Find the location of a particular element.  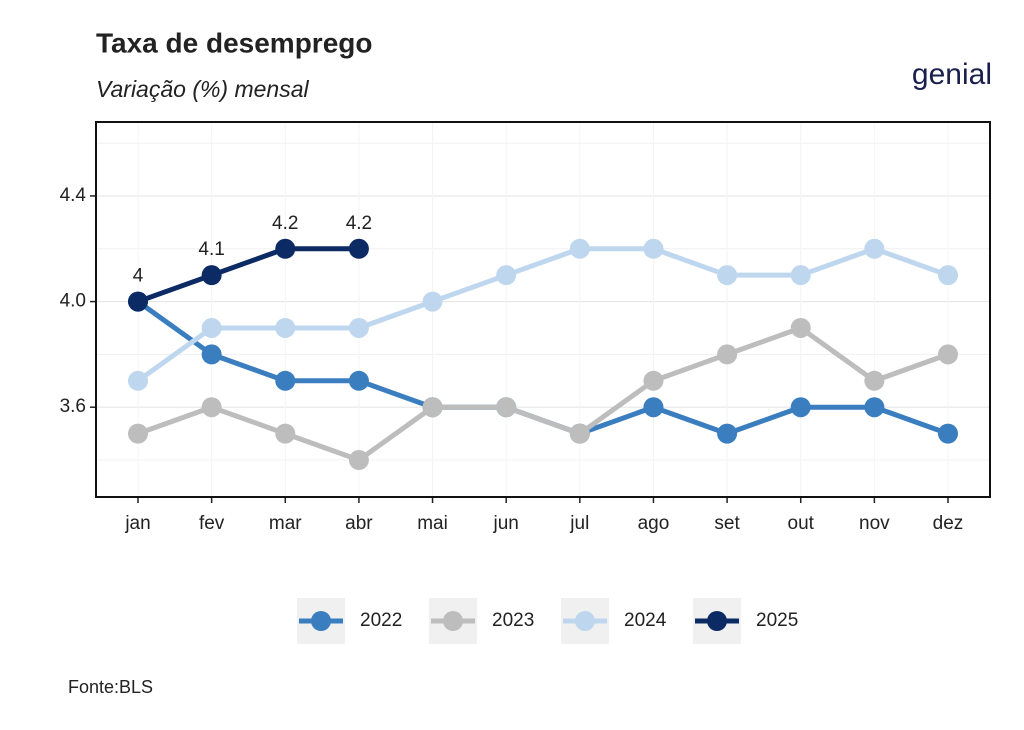

x-tick-label: jan is located at coordinates (137, 523).